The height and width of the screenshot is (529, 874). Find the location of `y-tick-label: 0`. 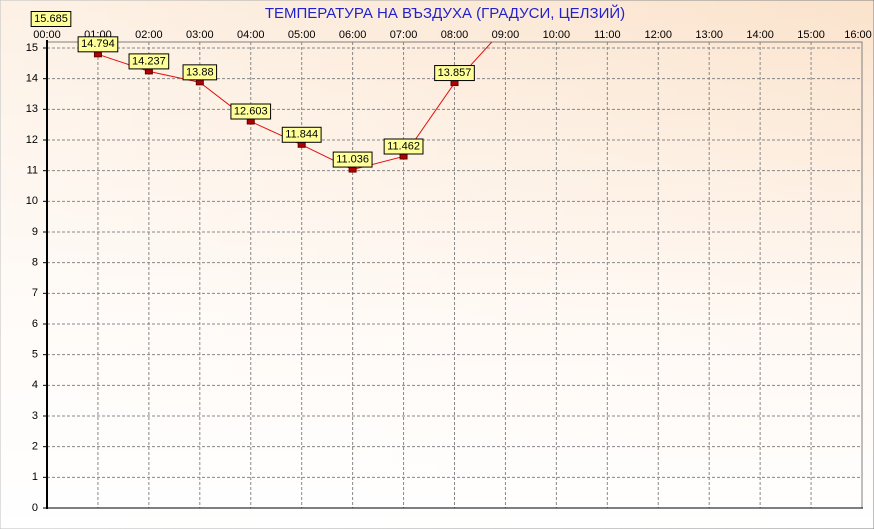

y-tick-label: 0 is located at coordinates (35, 508).